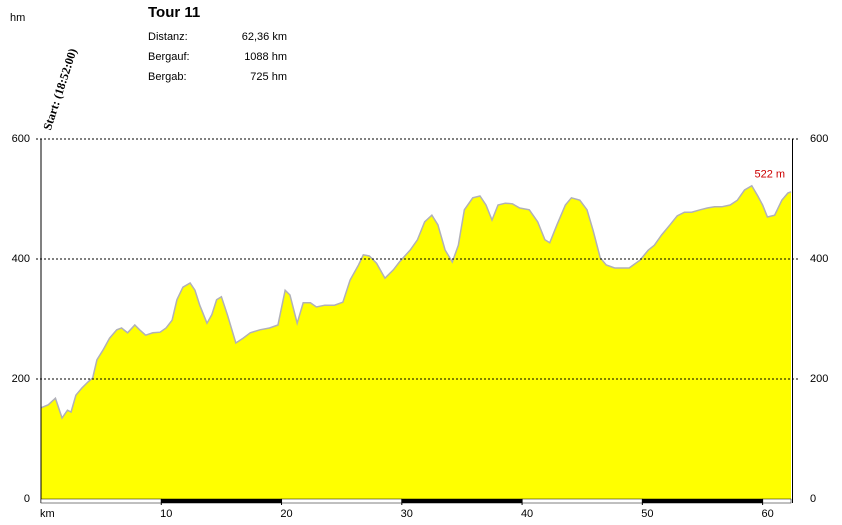  I want to click on info-label: Bergauf:, so click(169, 57).